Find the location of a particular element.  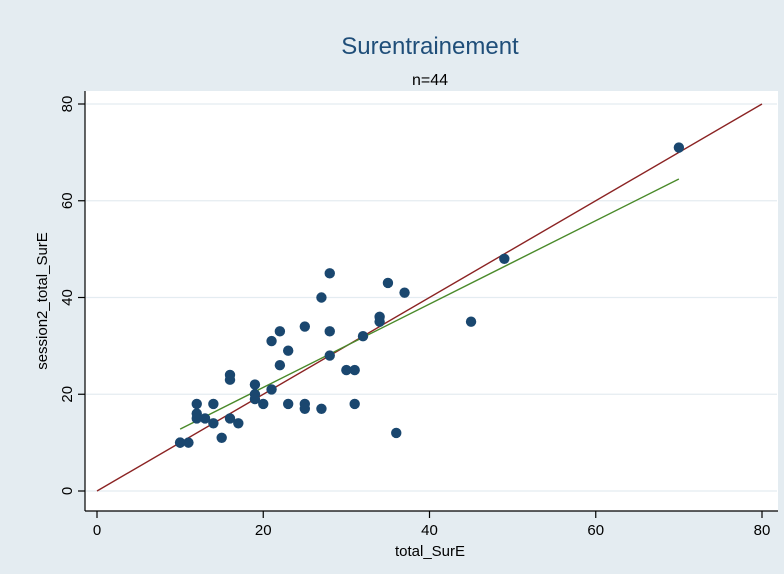

y-tick-label: 40 is located at coordinates (67, 297).